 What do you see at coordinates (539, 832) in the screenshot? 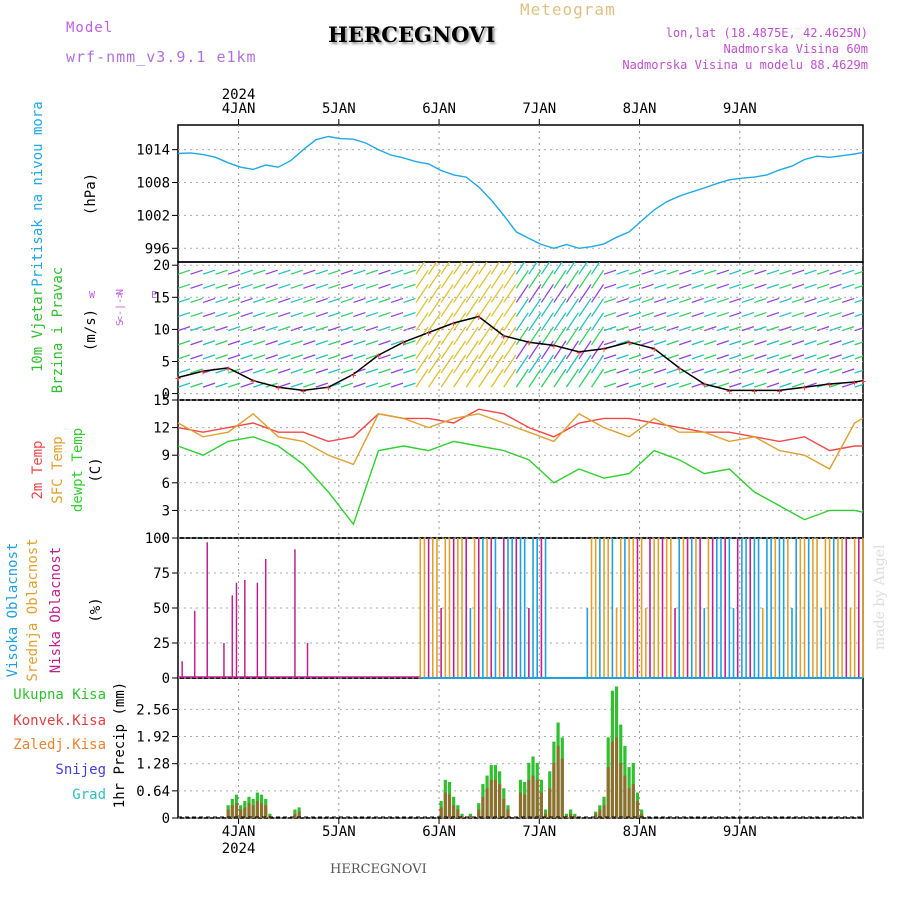
I see `x-tick-bottom-label: 7JAN` at bounding box center [539, 832].